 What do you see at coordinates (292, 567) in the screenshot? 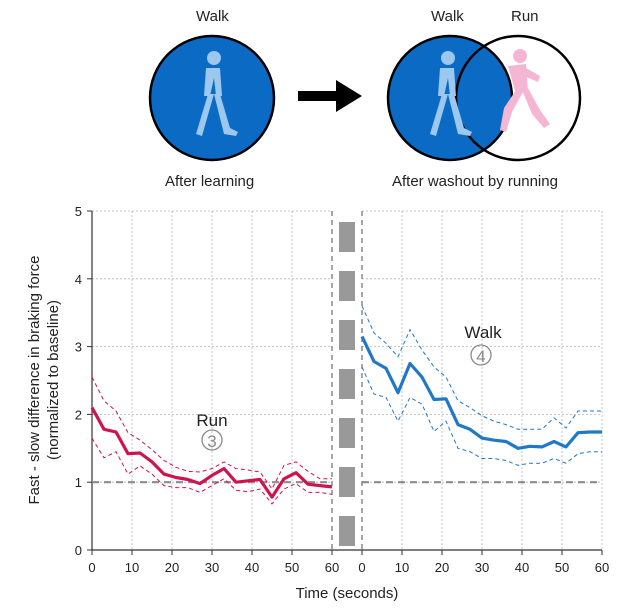
I see `x-tick-label-left: 50` at bounding box center [292, 567].